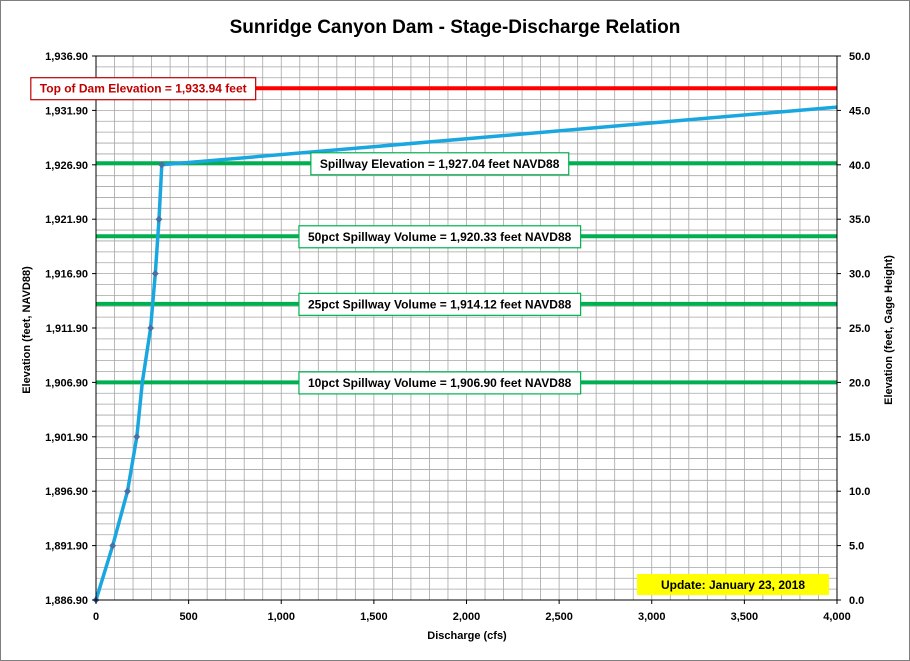 The height and width of the screenshot is (661, 910). I want to click on update-note-box, so click(733, 584).